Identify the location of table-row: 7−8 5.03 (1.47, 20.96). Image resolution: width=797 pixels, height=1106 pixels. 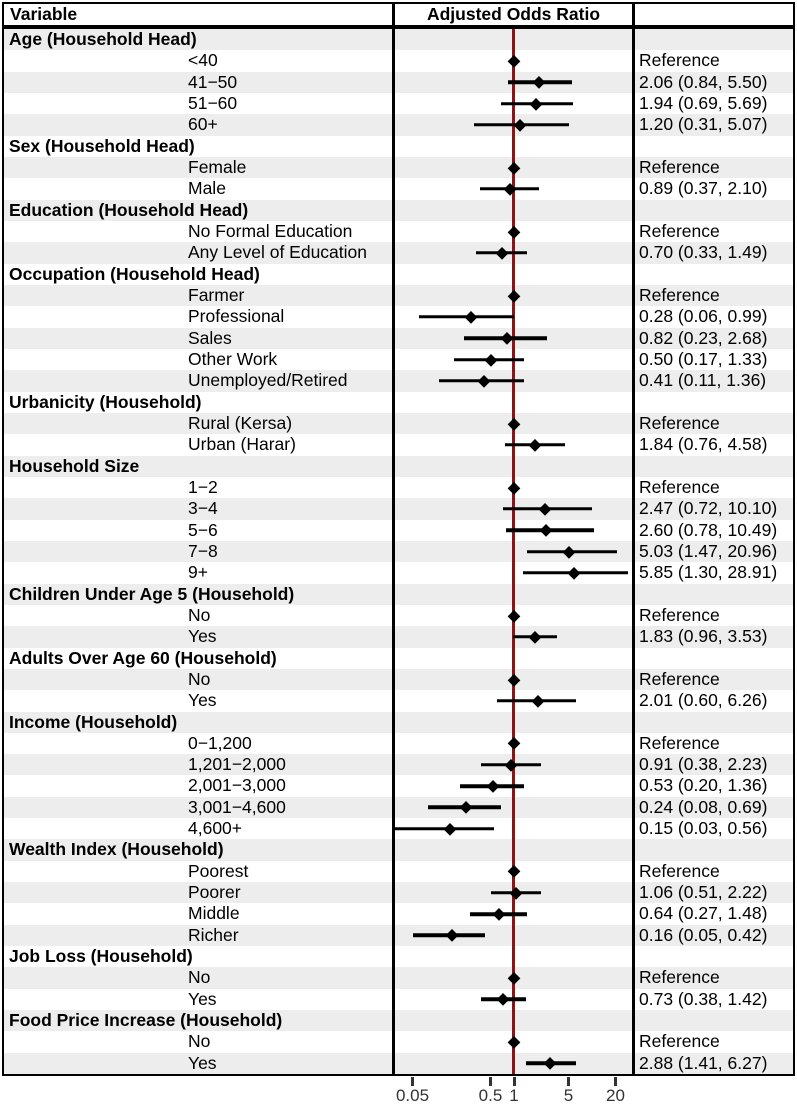
(398, 551).